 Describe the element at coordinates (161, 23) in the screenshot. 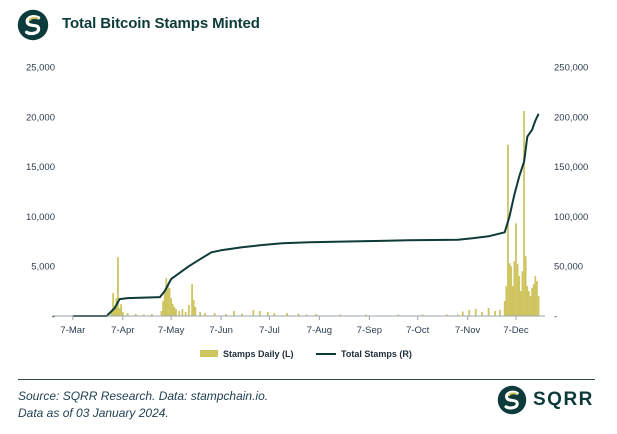

I see `chart-title: Total Bitcoin Stamps Minted` at that location.